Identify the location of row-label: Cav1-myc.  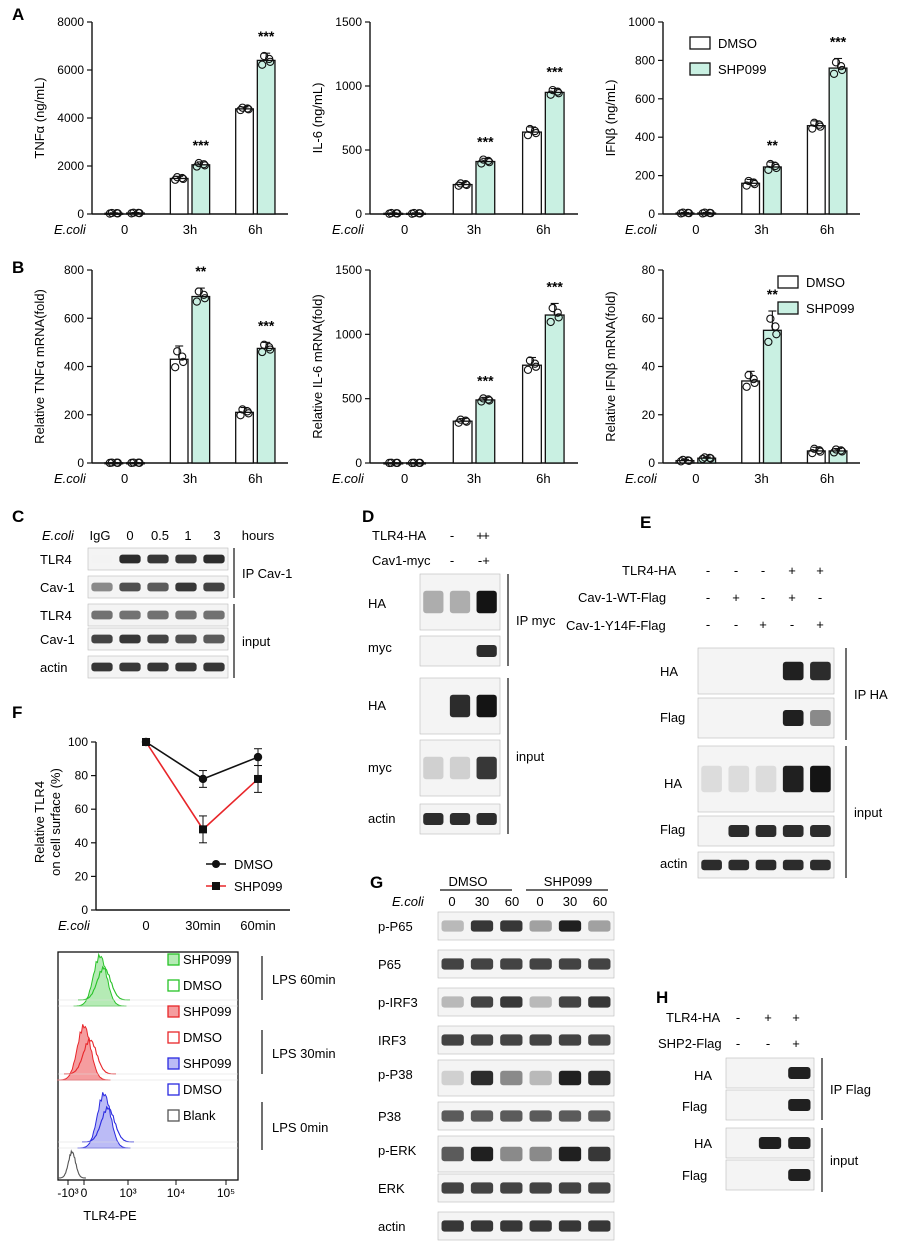
(401, 560).